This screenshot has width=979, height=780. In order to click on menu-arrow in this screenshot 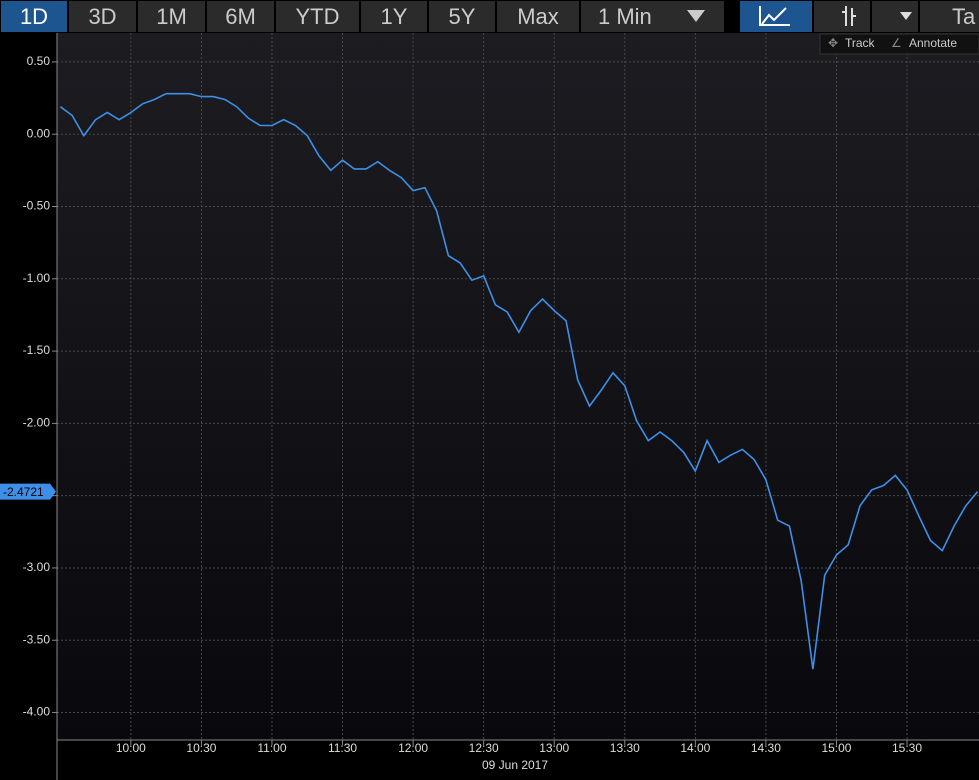, I will do `click(906, 16)`.